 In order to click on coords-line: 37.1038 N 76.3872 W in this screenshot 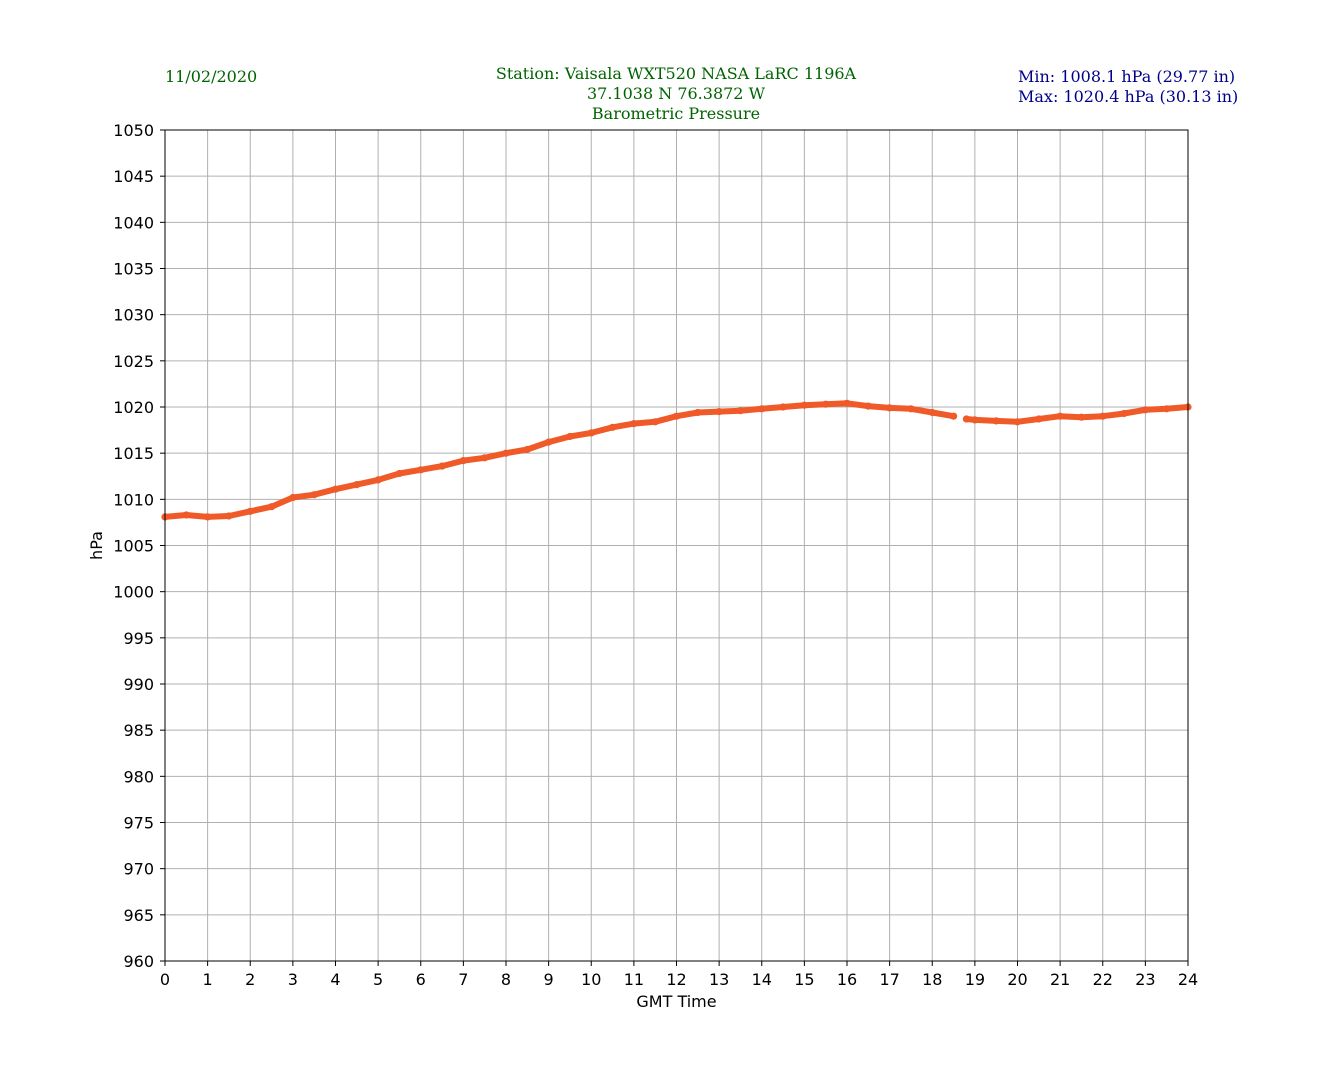, I will do `click(676, 93)`.